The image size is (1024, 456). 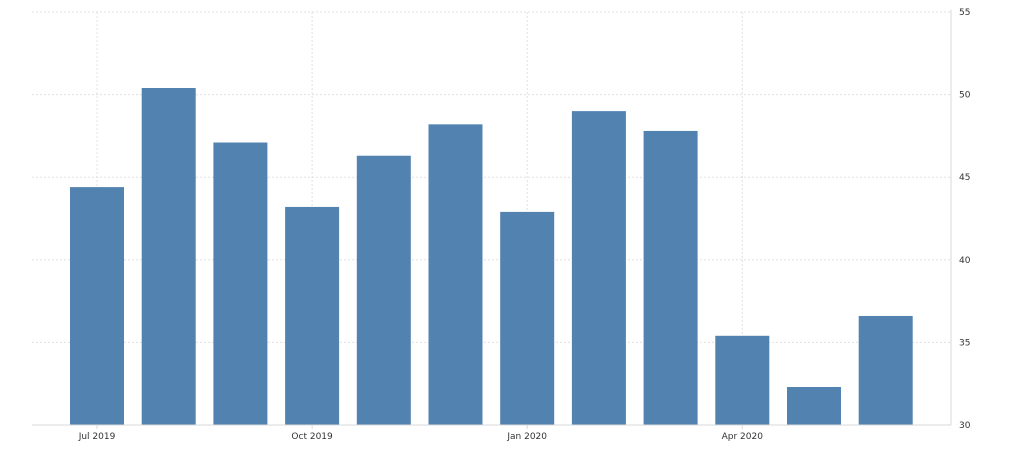 What do you see at coordinates (670, 277) in the screenshot?
I see `bar-mar-2020` at bounding box center [670, 277].